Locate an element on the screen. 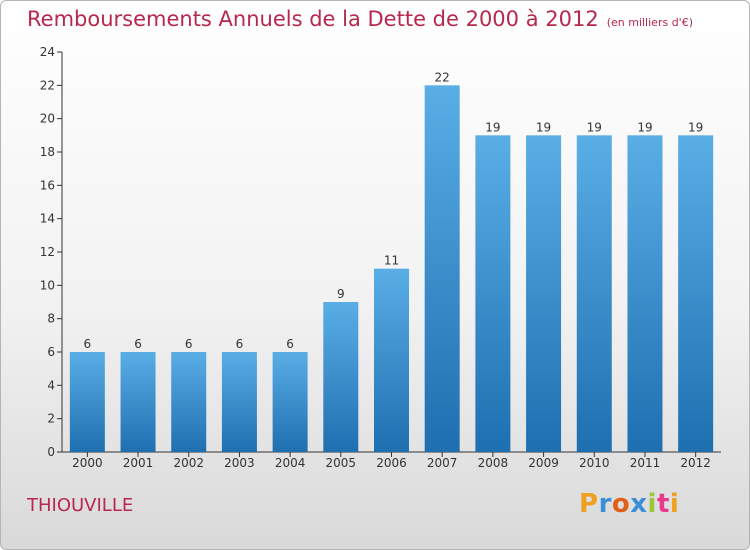  y-tick-label: 14 is located at coordinates (47, 219).